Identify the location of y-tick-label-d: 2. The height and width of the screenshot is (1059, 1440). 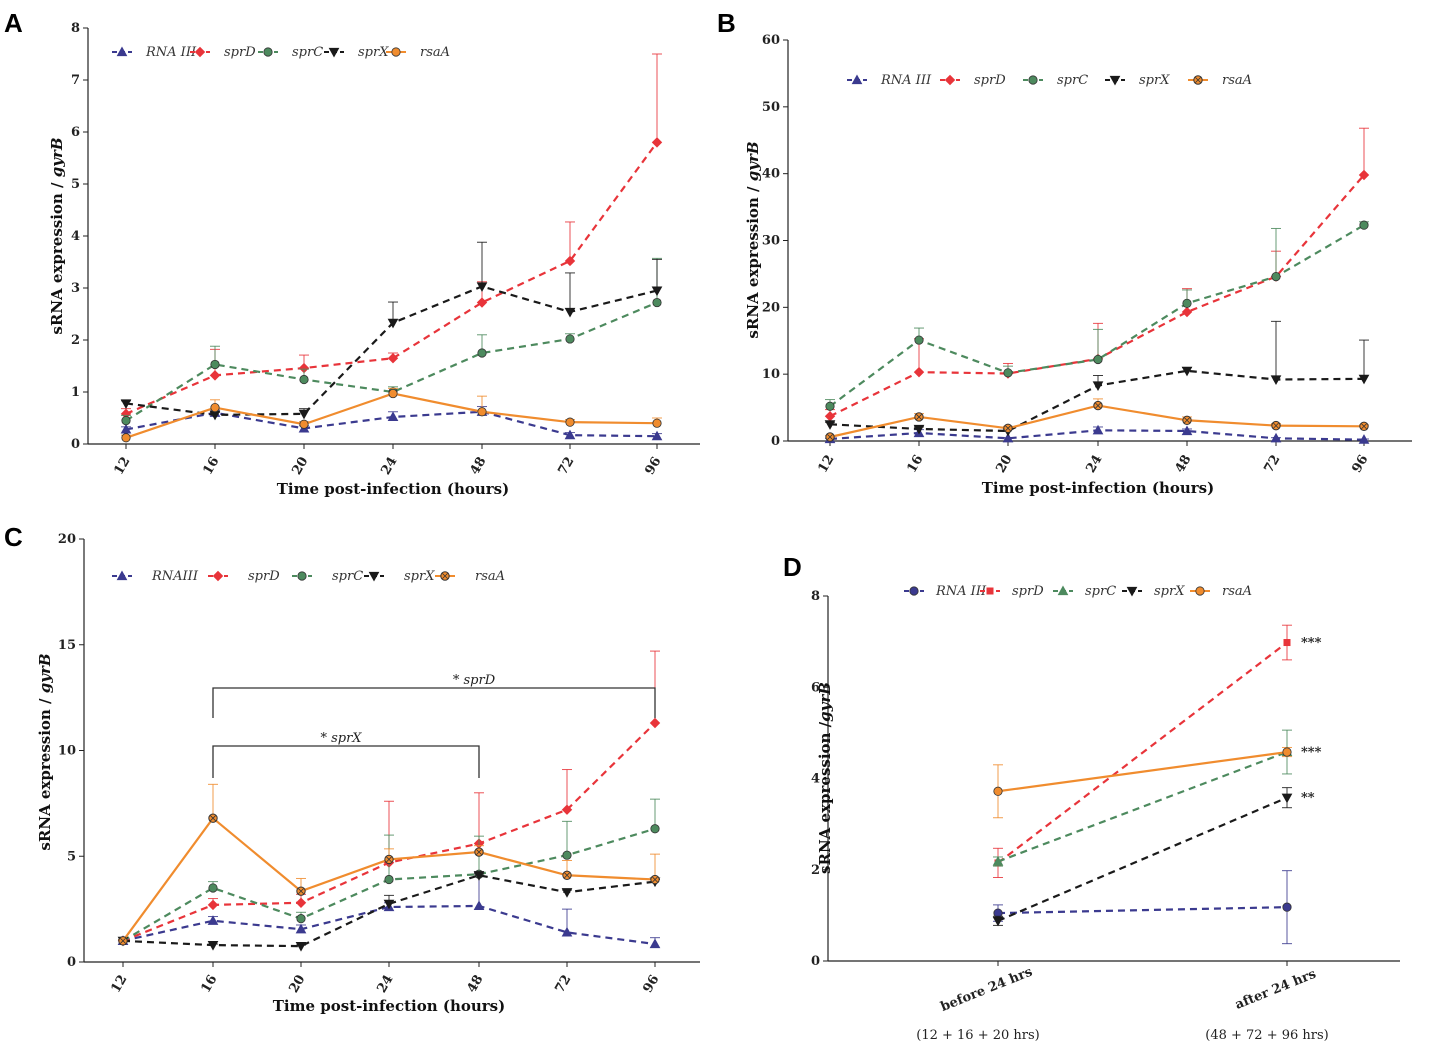
(815, 870).